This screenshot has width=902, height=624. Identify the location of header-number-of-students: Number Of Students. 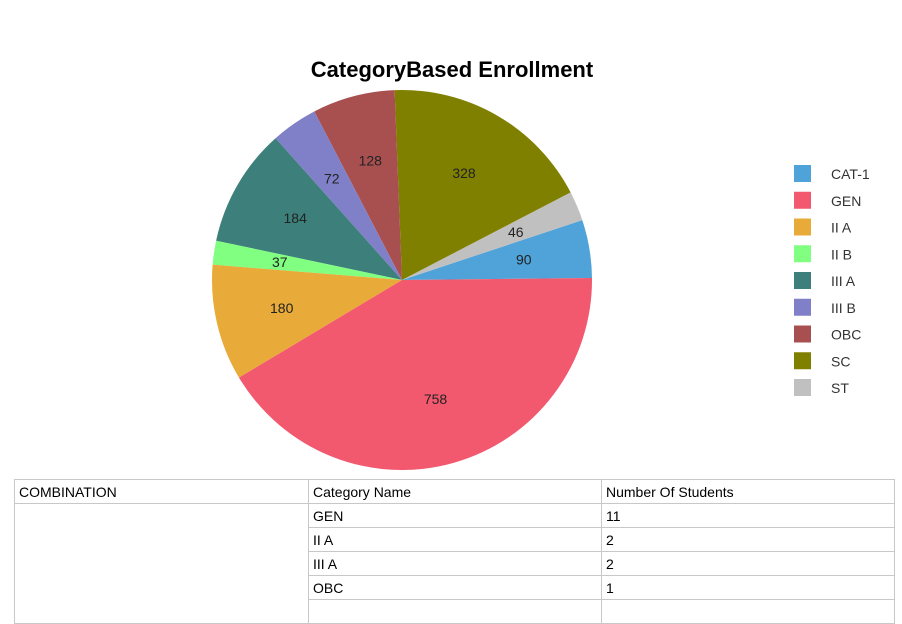
(748, 491).